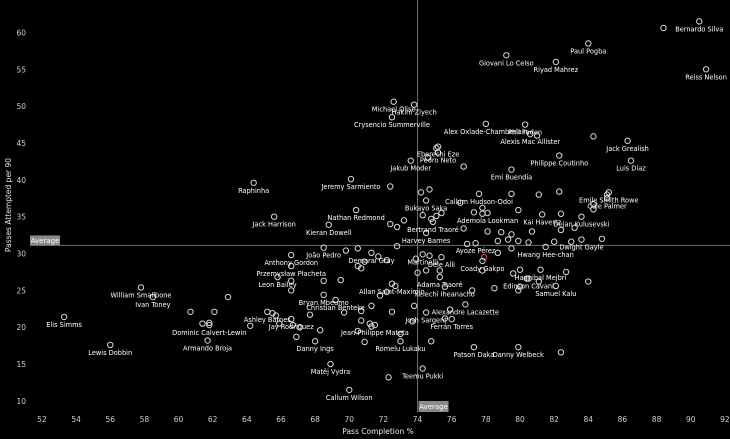 This screenshot has height=439, width=730. Describe the element at coordinates (725, 419) in the screenshot. I see `x-tick-label: 92` at that location.